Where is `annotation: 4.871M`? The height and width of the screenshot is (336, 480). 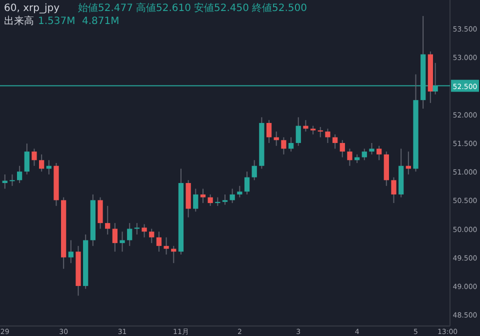 annotation: 4.871M is located at coordinates (101, 21).